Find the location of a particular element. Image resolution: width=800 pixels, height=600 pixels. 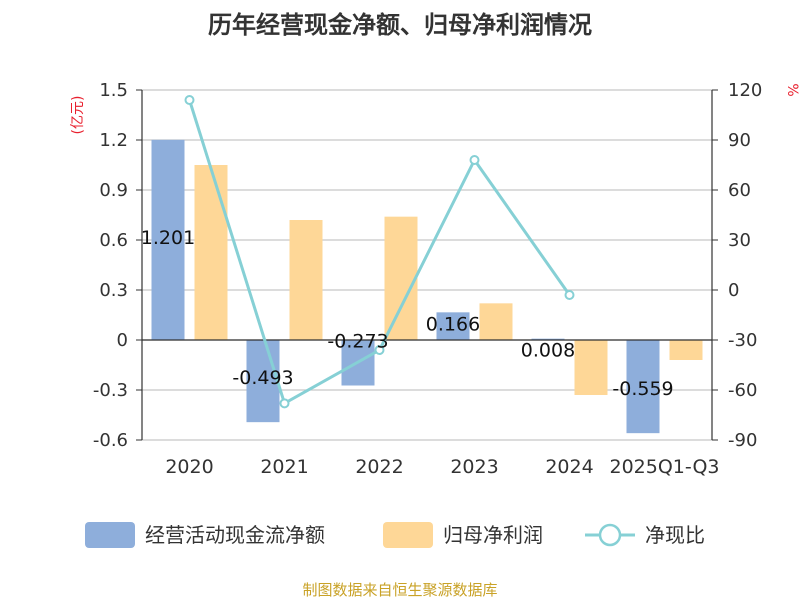

right-tick-label: -90 is located at coordinates (742, 440).